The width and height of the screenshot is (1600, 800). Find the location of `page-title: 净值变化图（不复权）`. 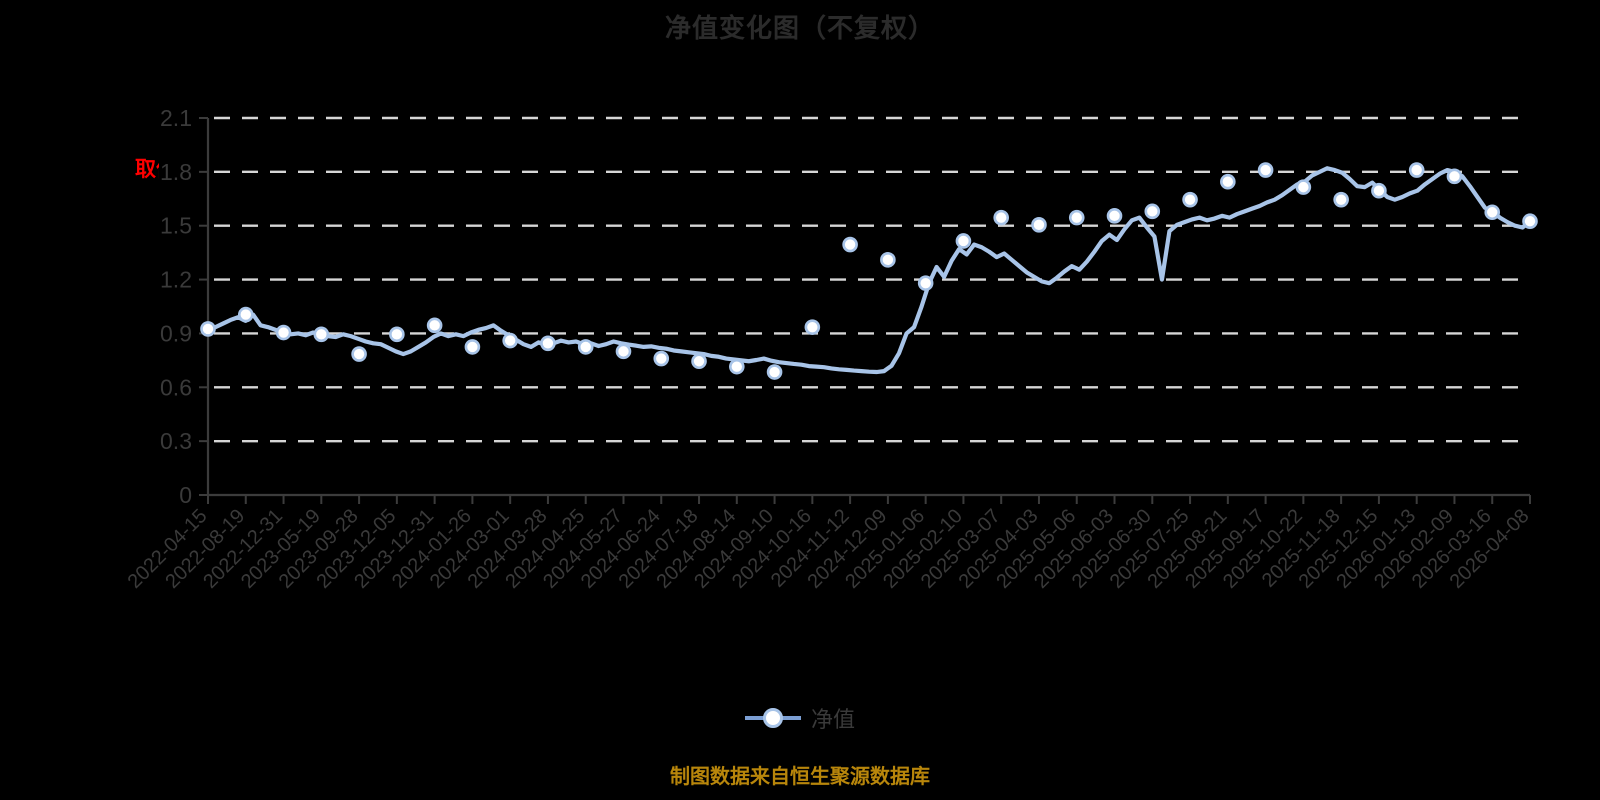

page-title: 净值变化图（不复权） is located at coordinates (799, 28).